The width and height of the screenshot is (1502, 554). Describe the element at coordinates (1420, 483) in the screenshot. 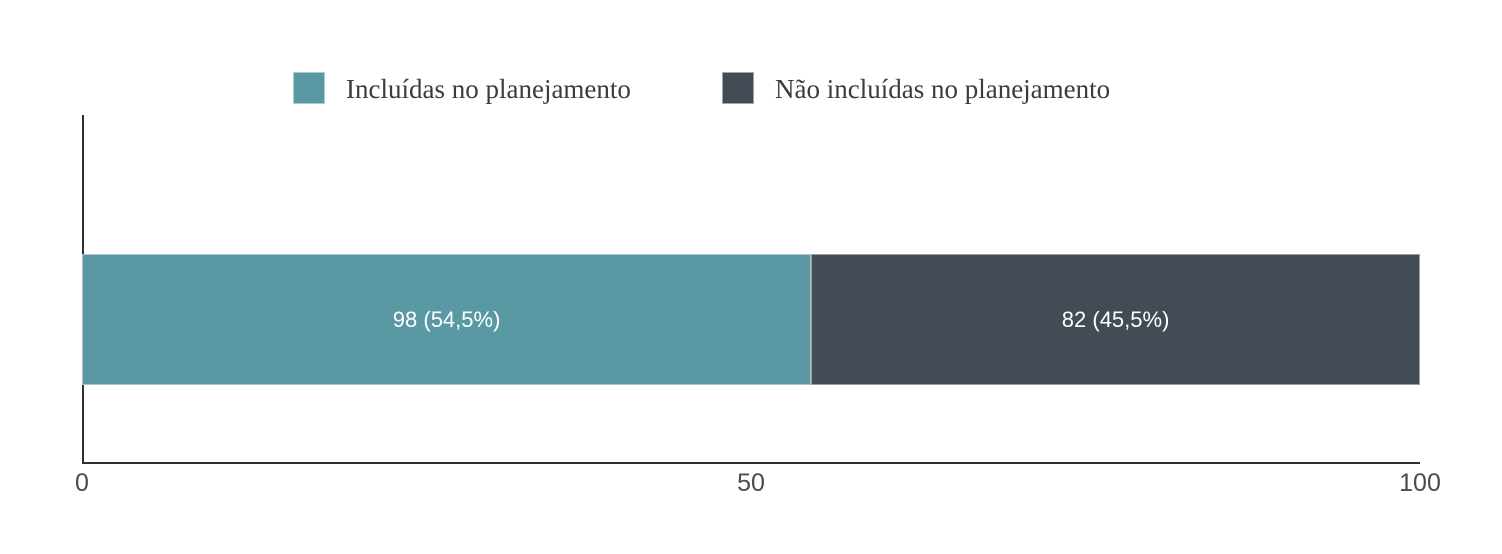

I see `x-tick-100: 100` at that location.